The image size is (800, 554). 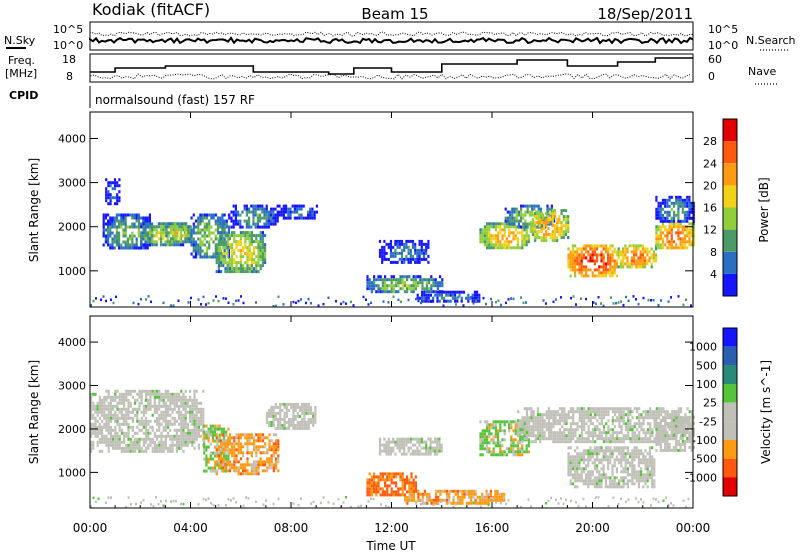 What do you see at coordinates (766, 412) in the screenshot?
I see `velocity-colorbar-label: Velocity [m s^-1]` at bounding box center [766, 412].